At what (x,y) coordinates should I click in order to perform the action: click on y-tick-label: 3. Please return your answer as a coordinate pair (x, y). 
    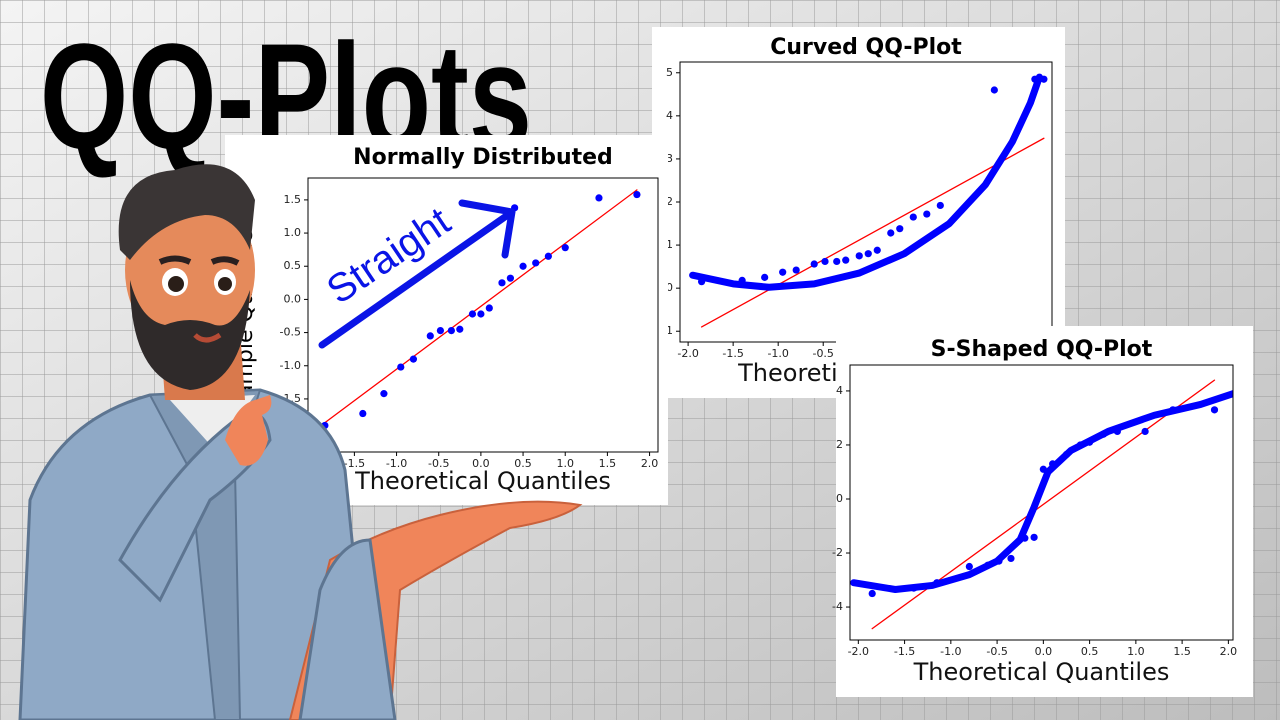
    Looking at the image, I should click on (669, 158).